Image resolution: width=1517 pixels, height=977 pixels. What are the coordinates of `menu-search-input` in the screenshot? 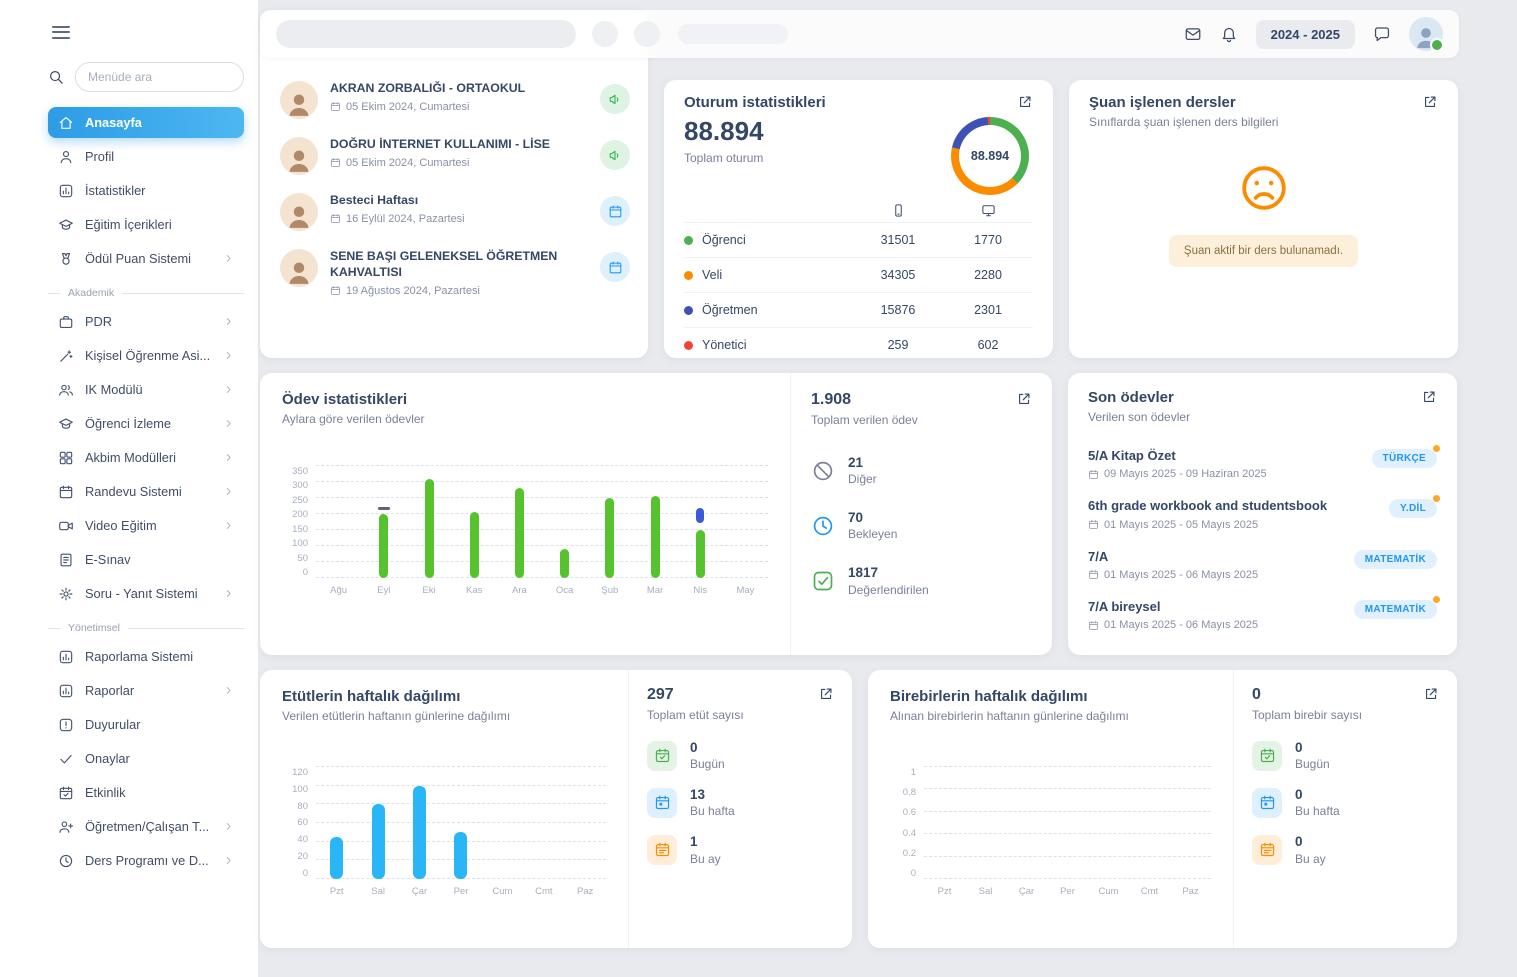 It's located at (159, 77).